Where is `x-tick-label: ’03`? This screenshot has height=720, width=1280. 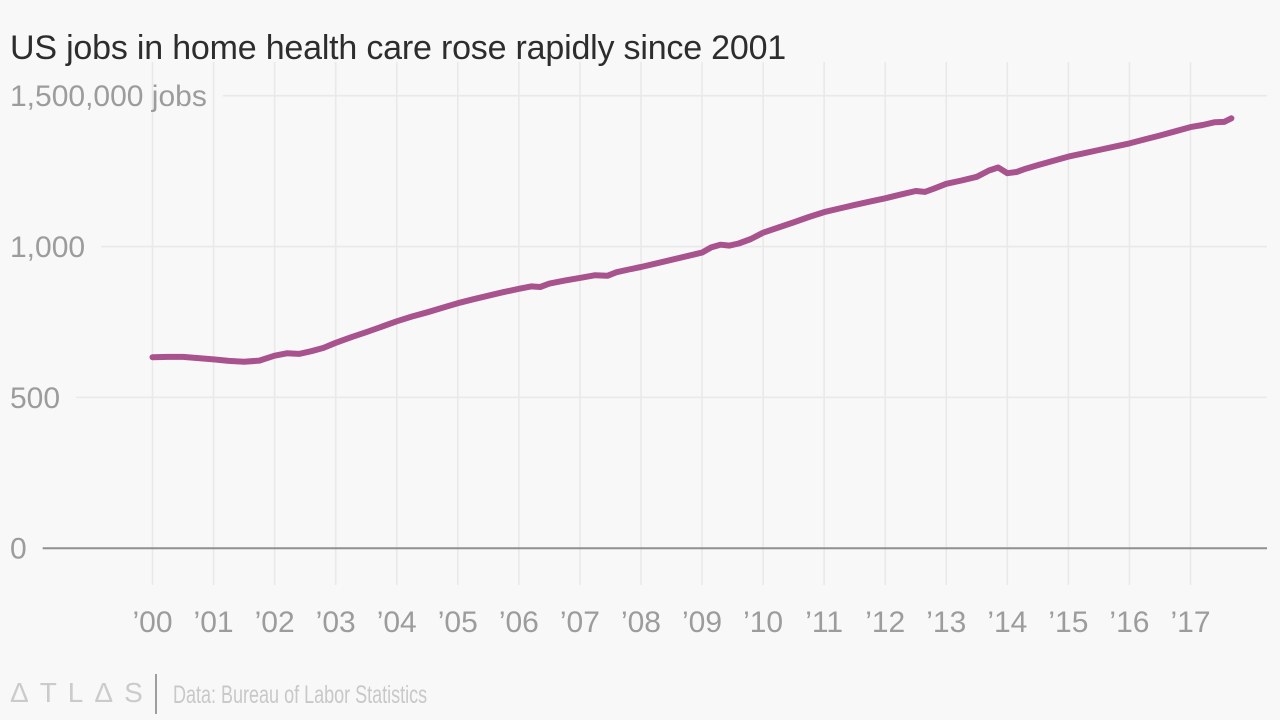 x-tick-label: ’03 is located at coordinates (336, 622).